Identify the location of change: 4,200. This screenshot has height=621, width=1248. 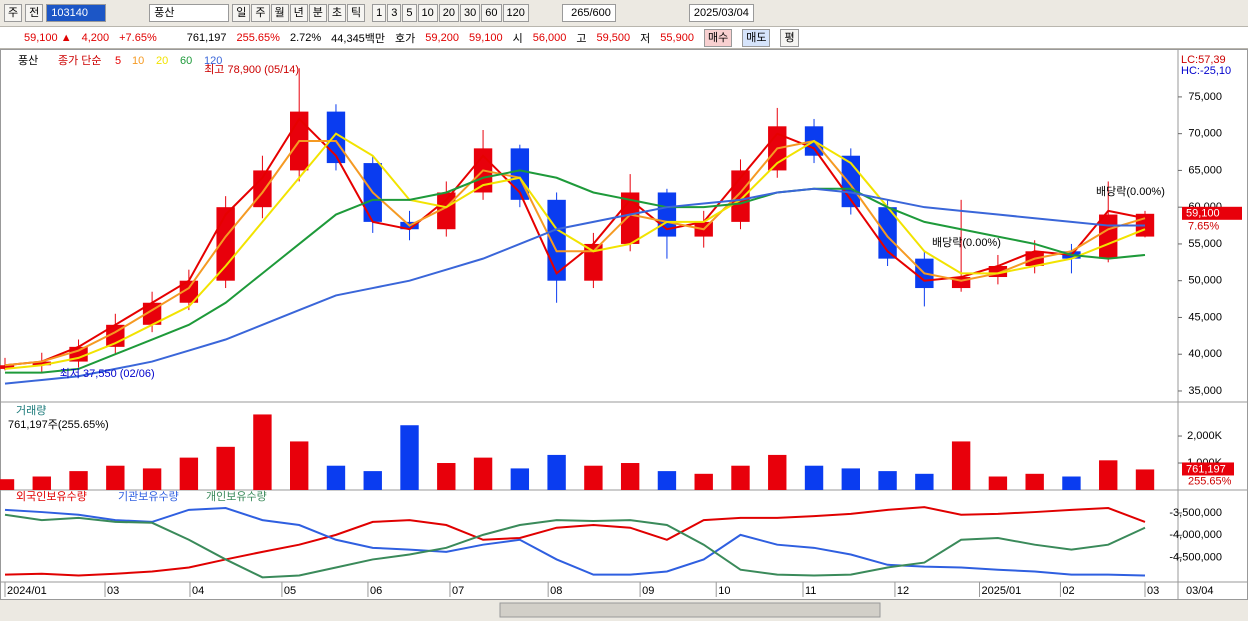
(95, 37).